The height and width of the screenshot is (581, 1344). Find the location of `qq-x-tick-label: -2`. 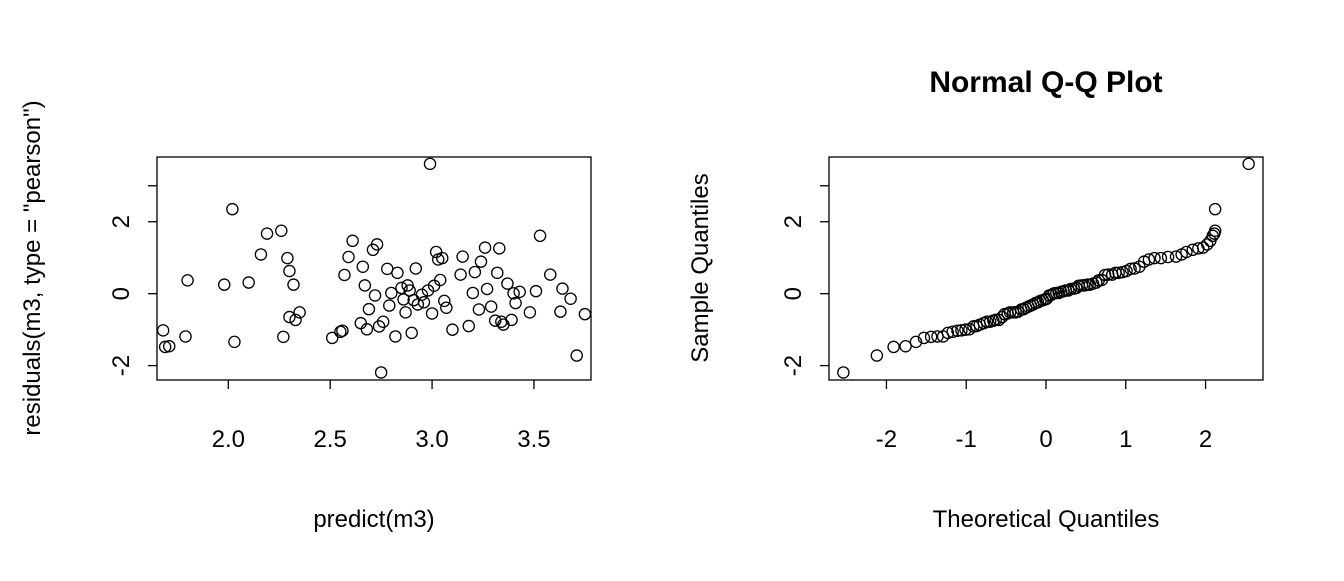

qq-x-tick-label: -2 is located at coordinates (886, 439).